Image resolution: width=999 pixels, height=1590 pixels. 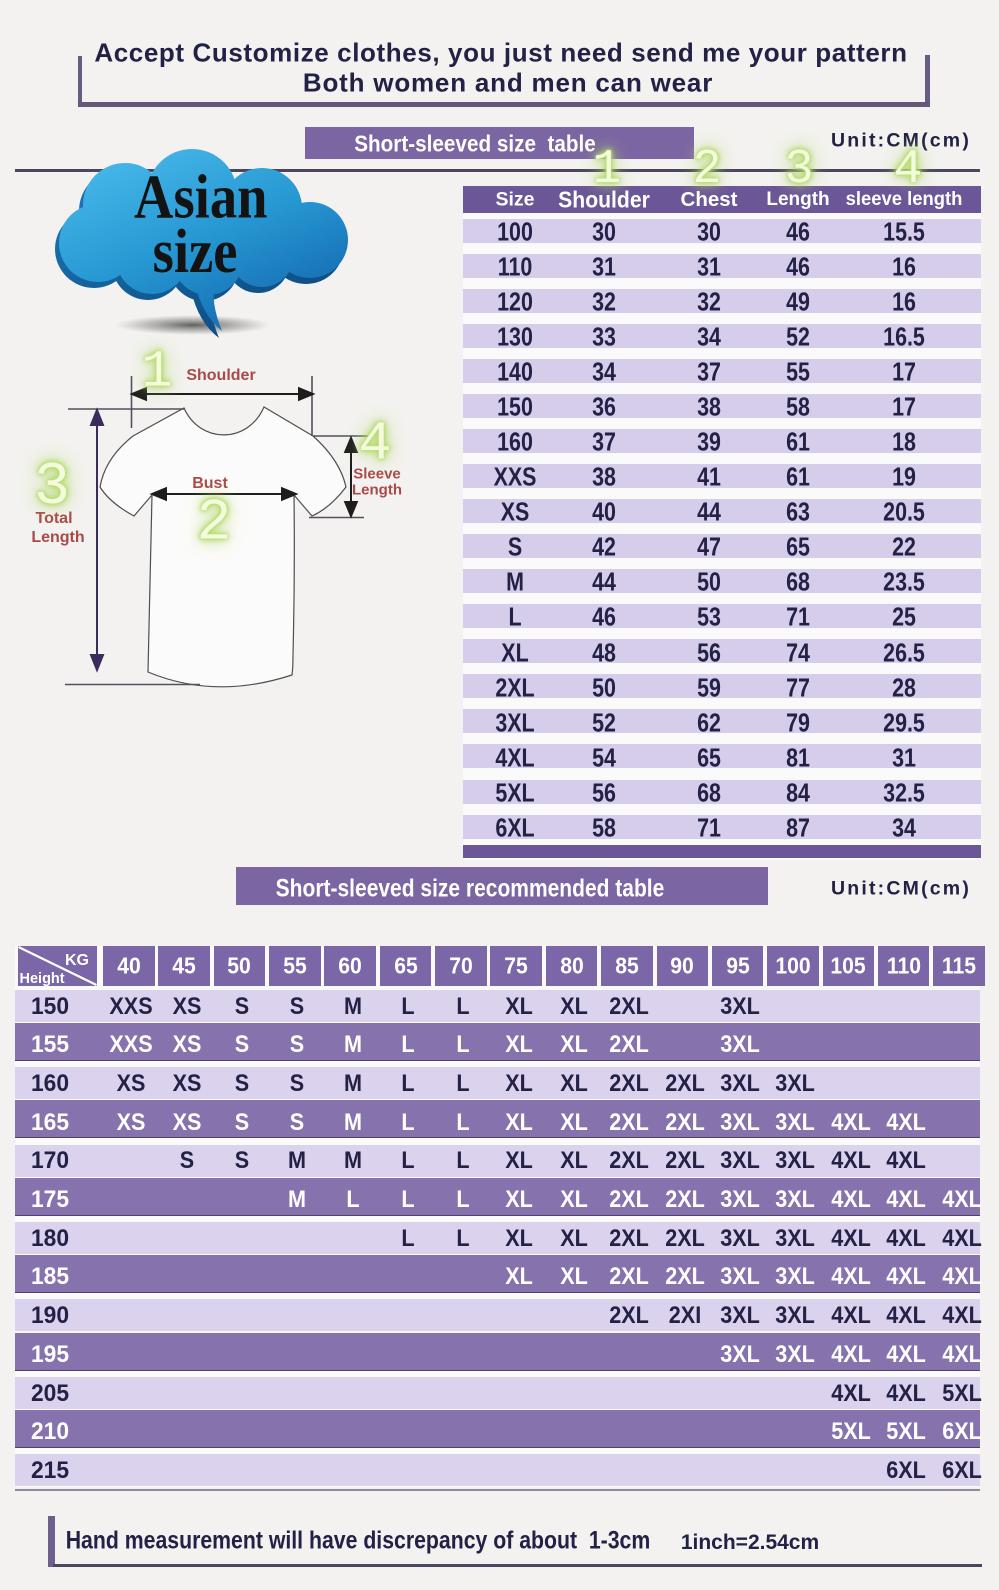 I want to click on svg-text: Height, so click(x=42, y=978).